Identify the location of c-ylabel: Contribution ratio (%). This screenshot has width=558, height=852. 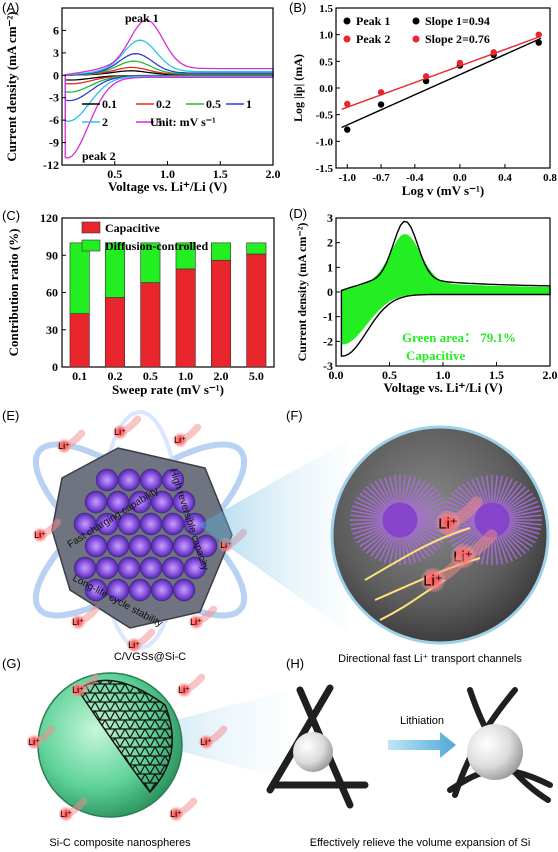
(13, 293).